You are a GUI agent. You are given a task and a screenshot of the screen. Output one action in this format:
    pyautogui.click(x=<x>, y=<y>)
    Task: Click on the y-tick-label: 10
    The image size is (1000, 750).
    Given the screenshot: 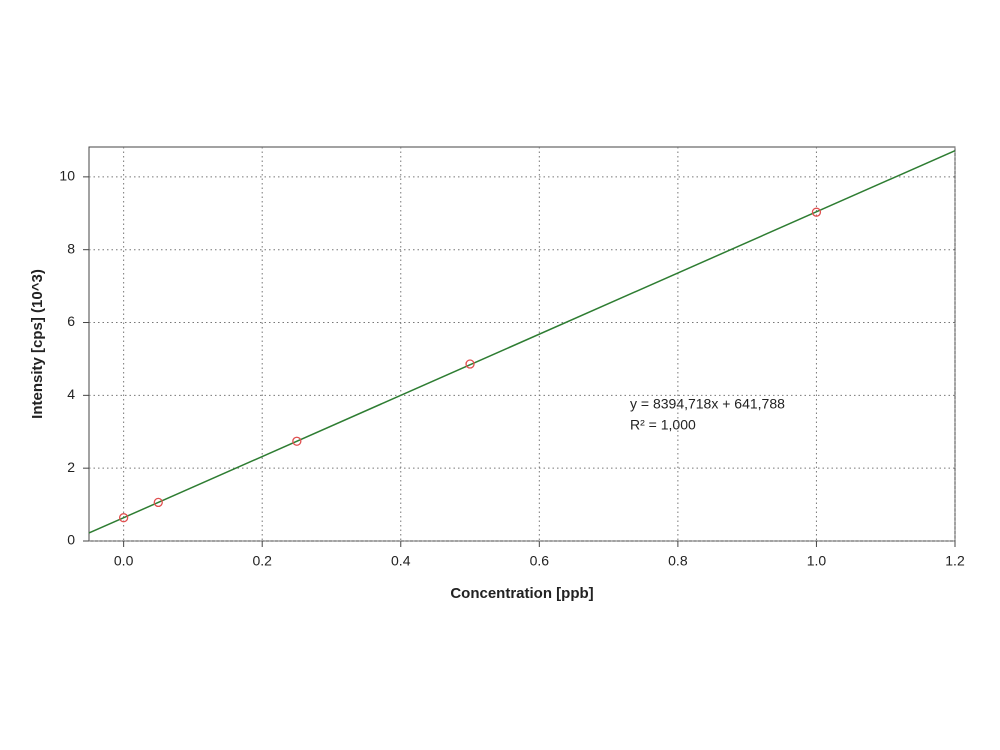 What is the action you would take?
    pyautogui.click(x=67, y=176)
    